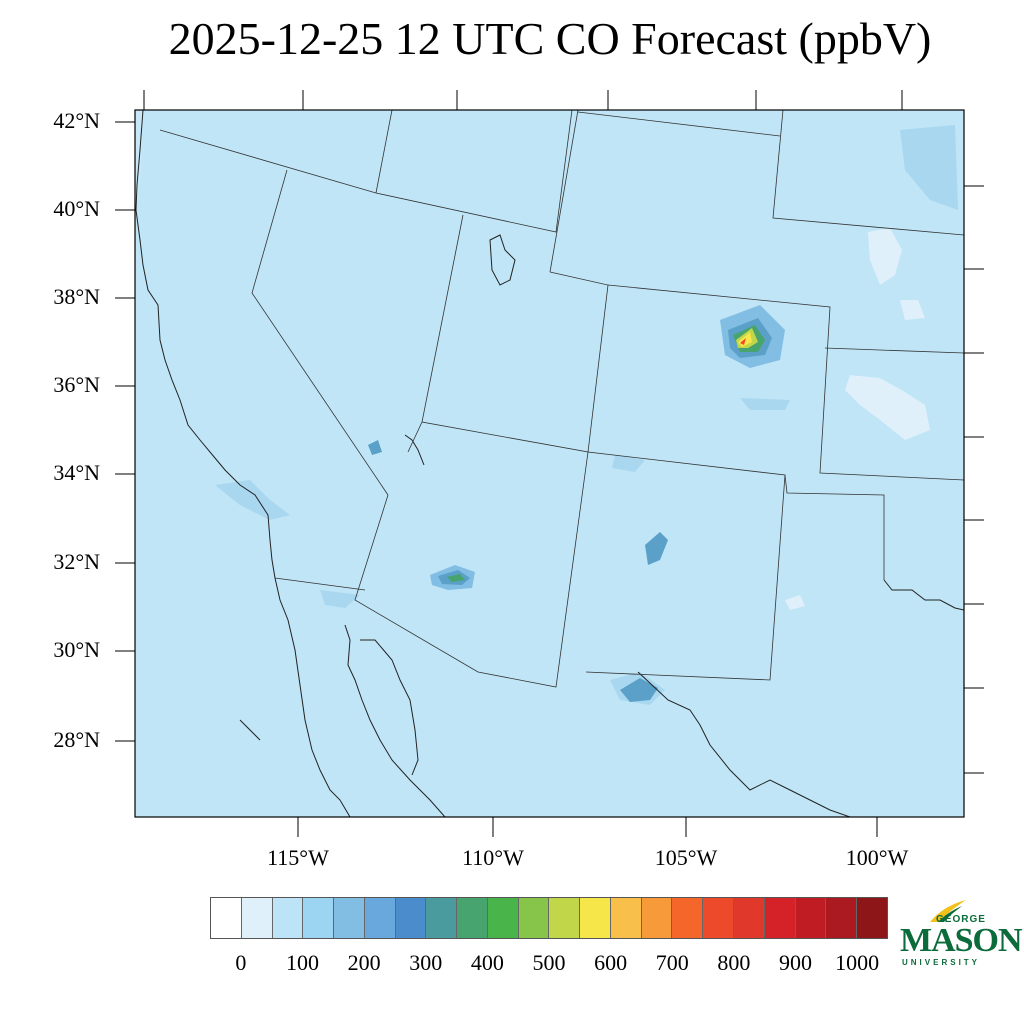 This screenshot has height=1024, width=1024. What do you see at coordinates (672, 962) in the screenshot?
I see `colorbar-tick-label: 700` at bounding box center [672, 962].